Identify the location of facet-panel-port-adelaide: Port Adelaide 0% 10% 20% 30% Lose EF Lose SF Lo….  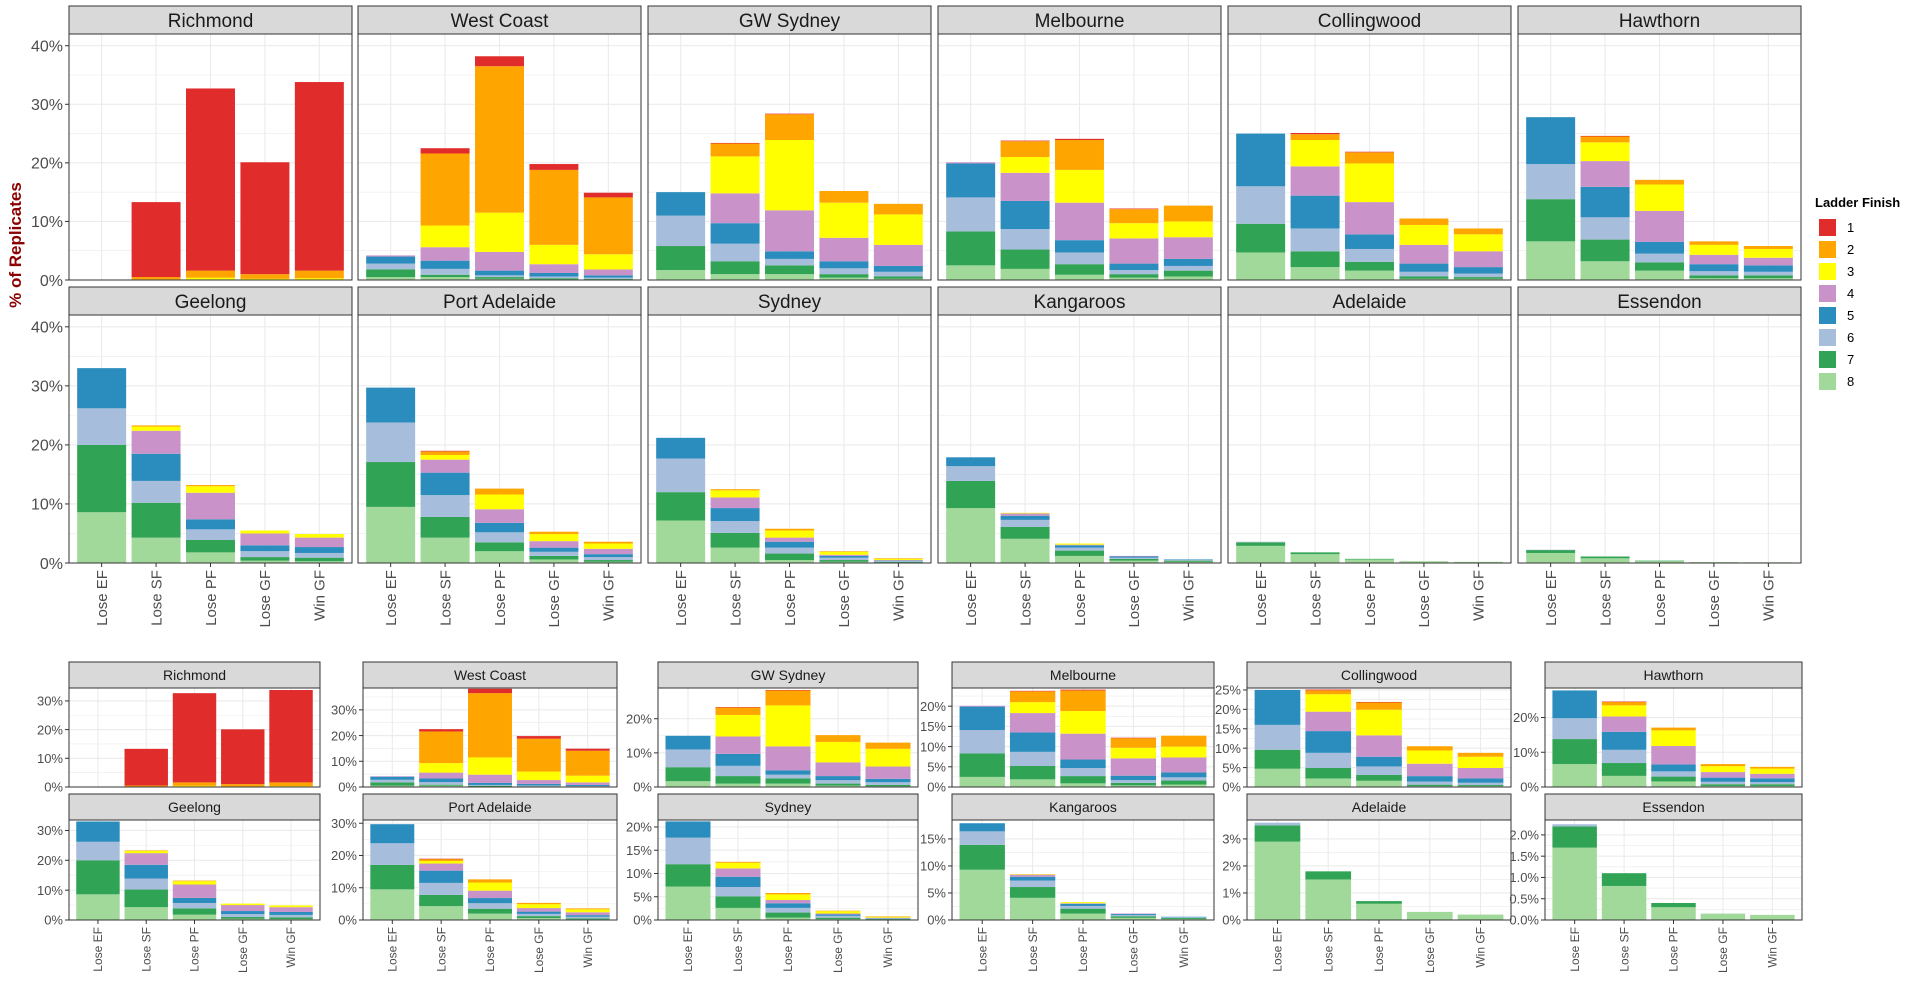
(474, 883).